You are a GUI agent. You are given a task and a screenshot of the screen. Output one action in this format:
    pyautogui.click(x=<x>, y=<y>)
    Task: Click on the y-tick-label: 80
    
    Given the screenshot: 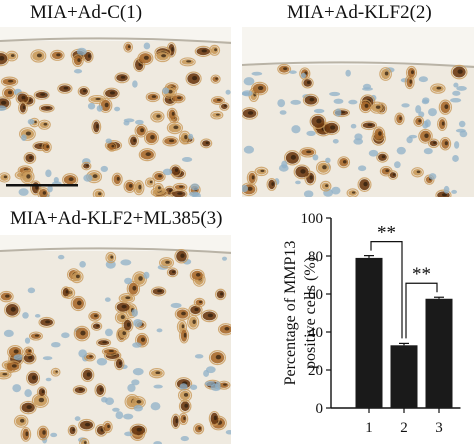 What is the action you would take?
    pyautogui.click(x=315, y=257)
    